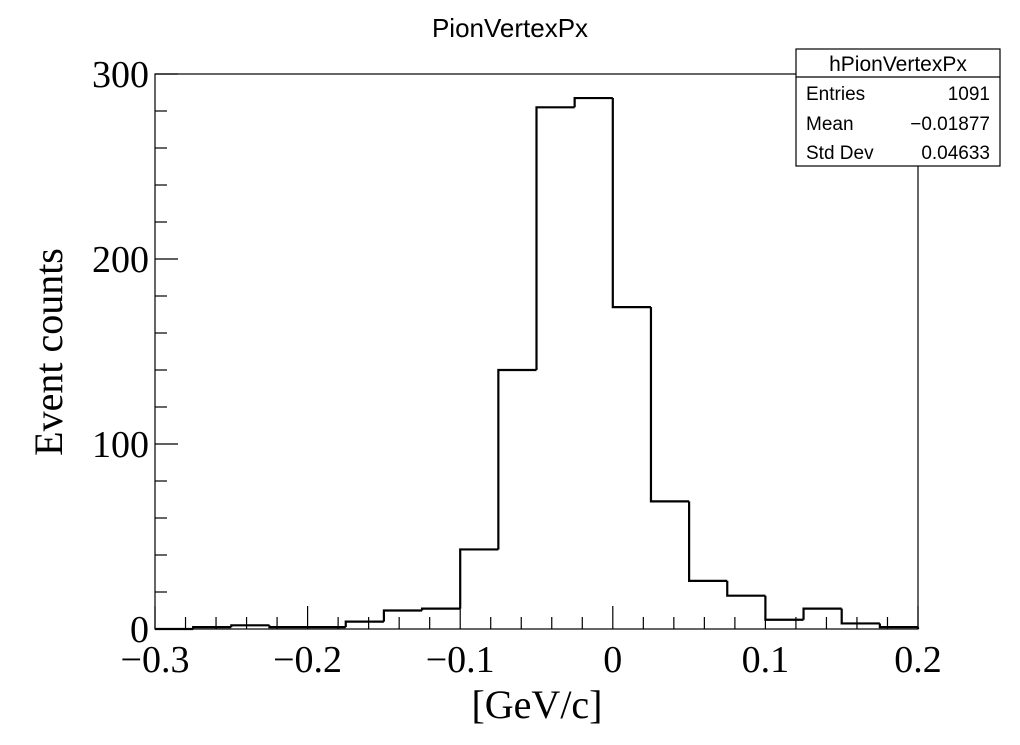 This screenshot has width=1020, height=745. I want to click on y-axis-title: Event counts, so click(48, 352).